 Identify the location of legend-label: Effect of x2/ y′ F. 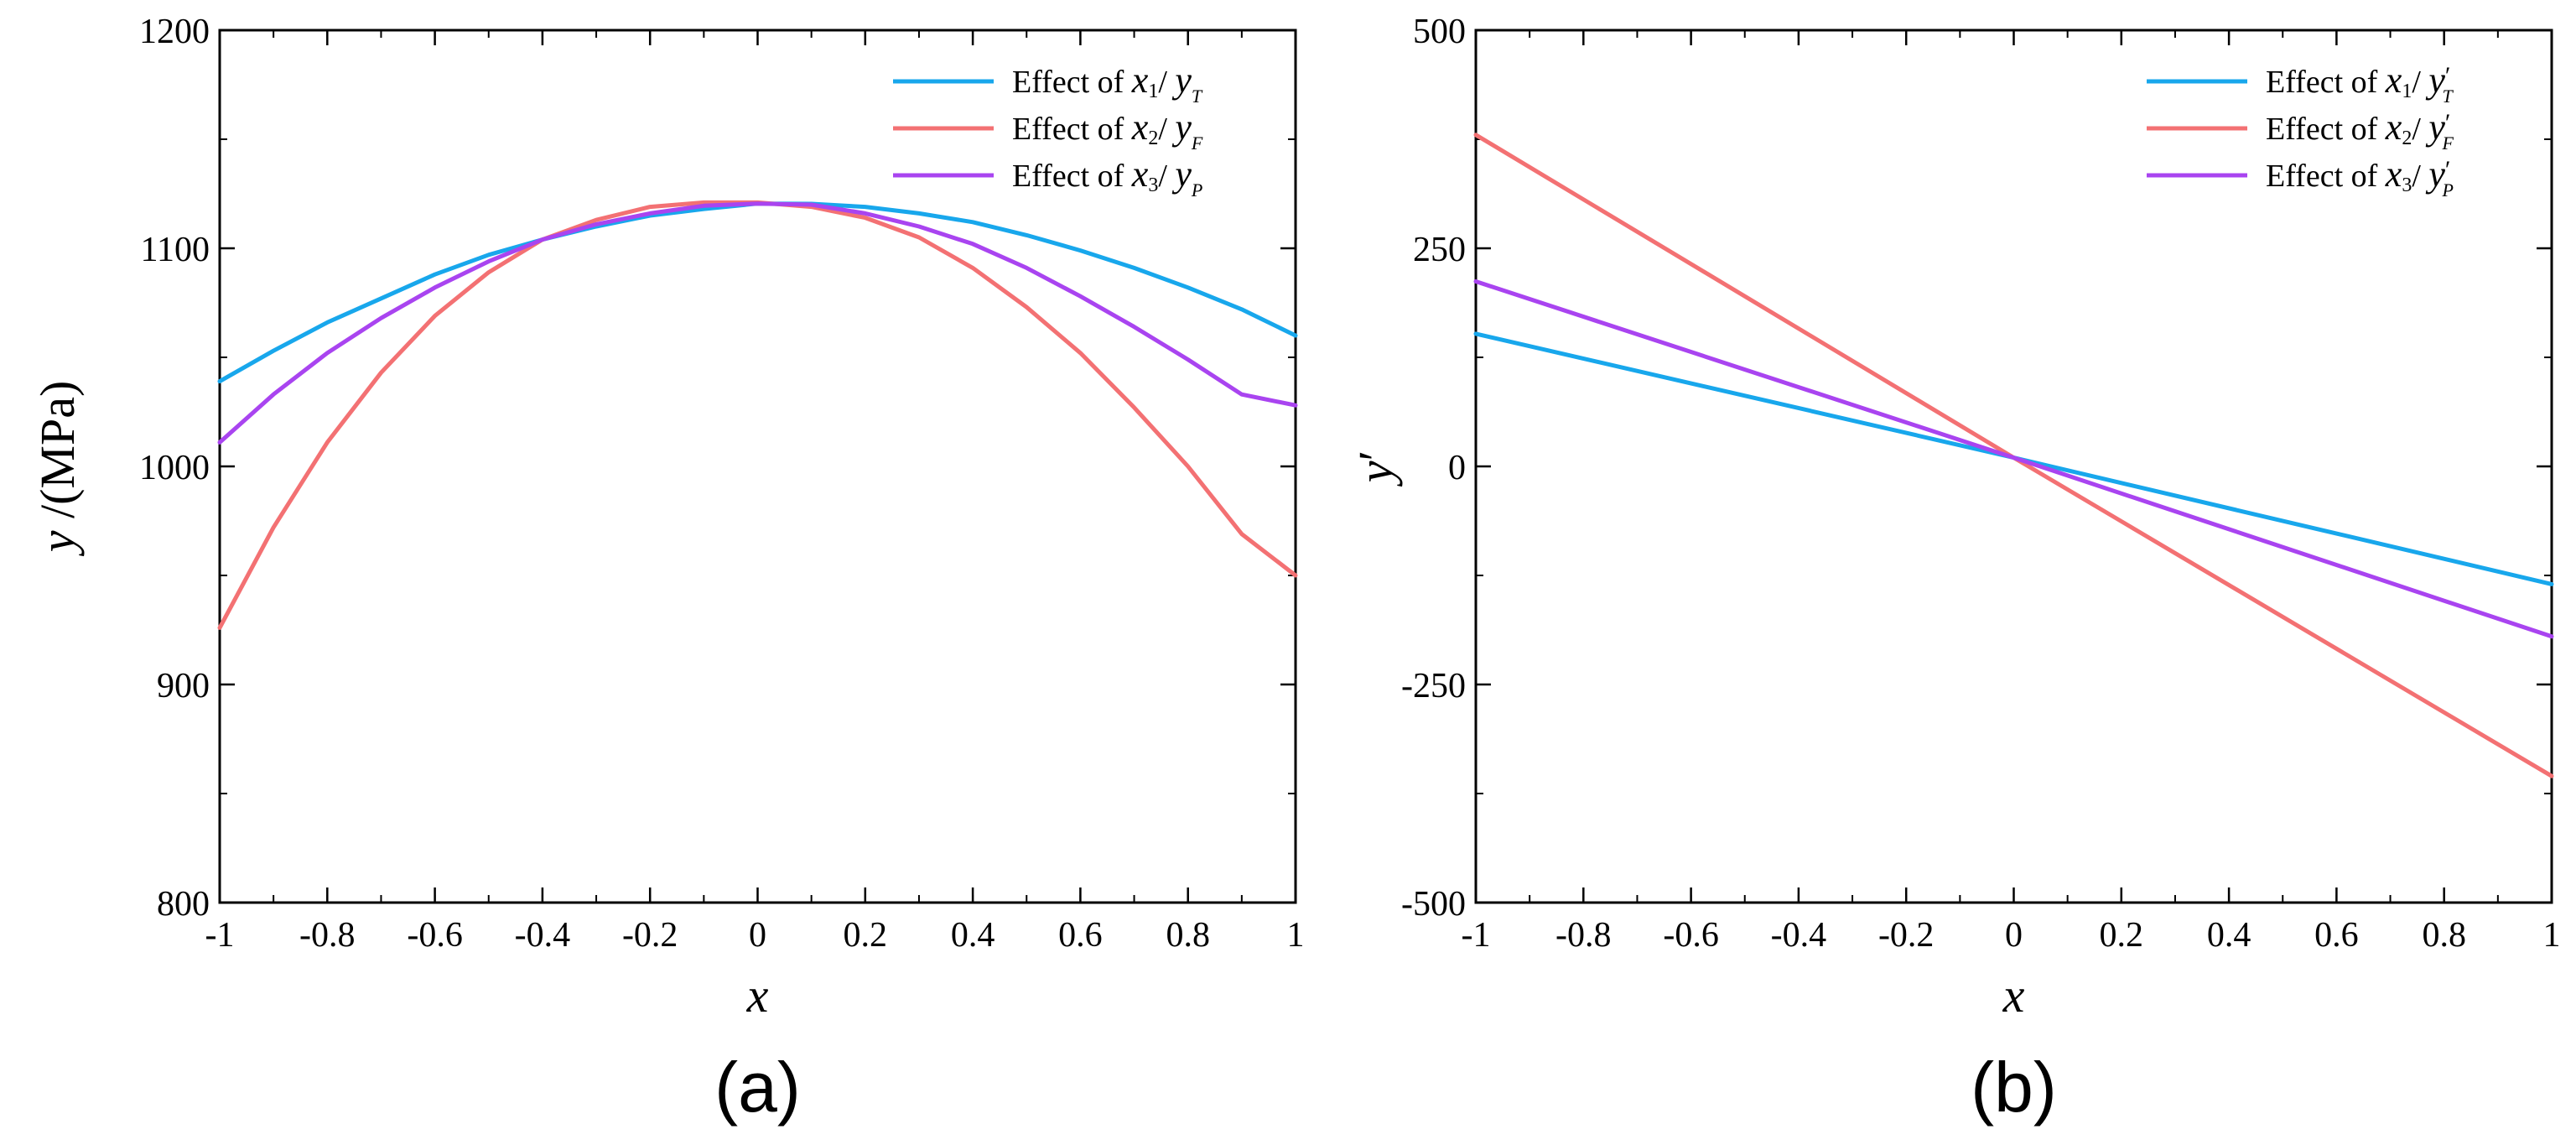
(2360, 131).